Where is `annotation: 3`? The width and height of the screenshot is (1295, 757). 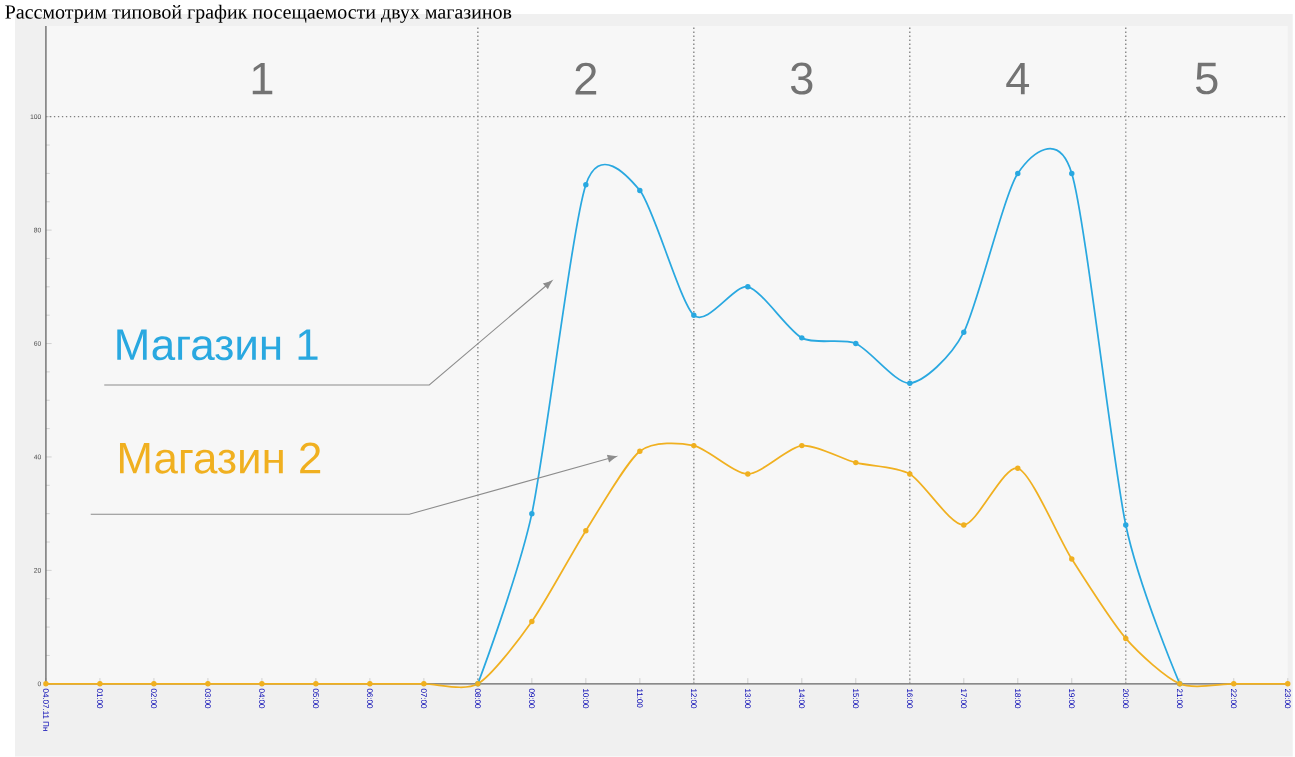
annotation: 3 is located at coordinates (801, 78).